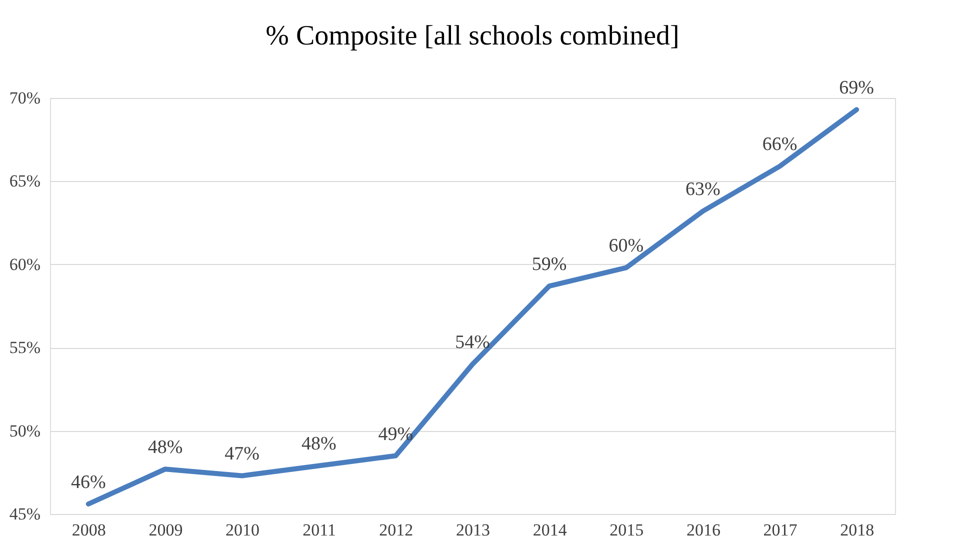  What do you see at coordinates (473, 36) in the screenshot?
I see `chart-title: % Composite [all schools combined]` at bounding box center [473, 36].